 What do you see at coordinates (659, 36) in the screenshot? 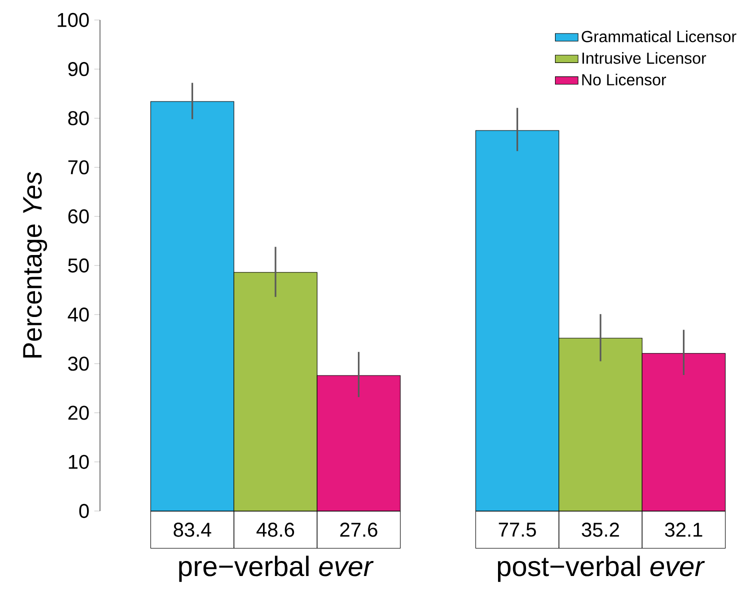
I see `legend-label: Grammatical Licensor` at bounding box center [659, 36].